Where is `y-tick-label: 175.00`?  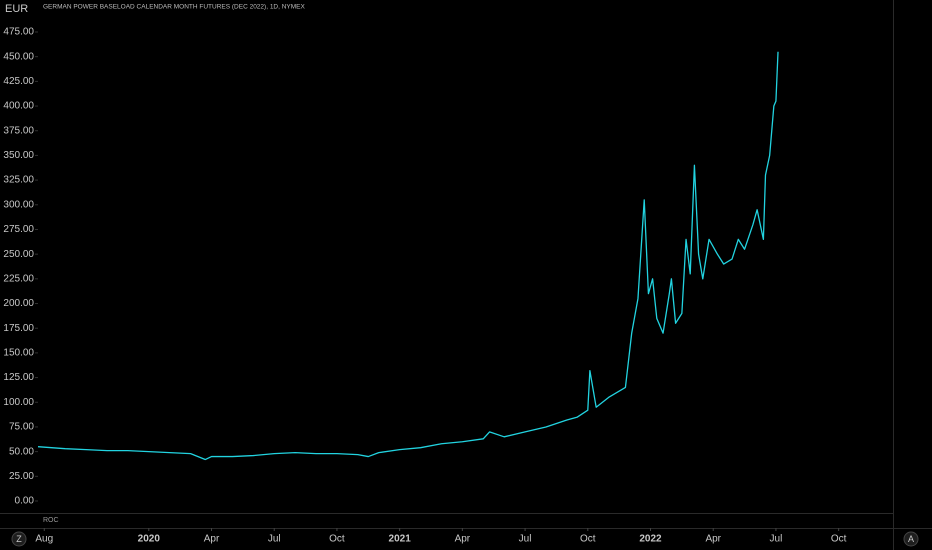 y-tick-label: 175.00 is located at coordinates (18, 328).